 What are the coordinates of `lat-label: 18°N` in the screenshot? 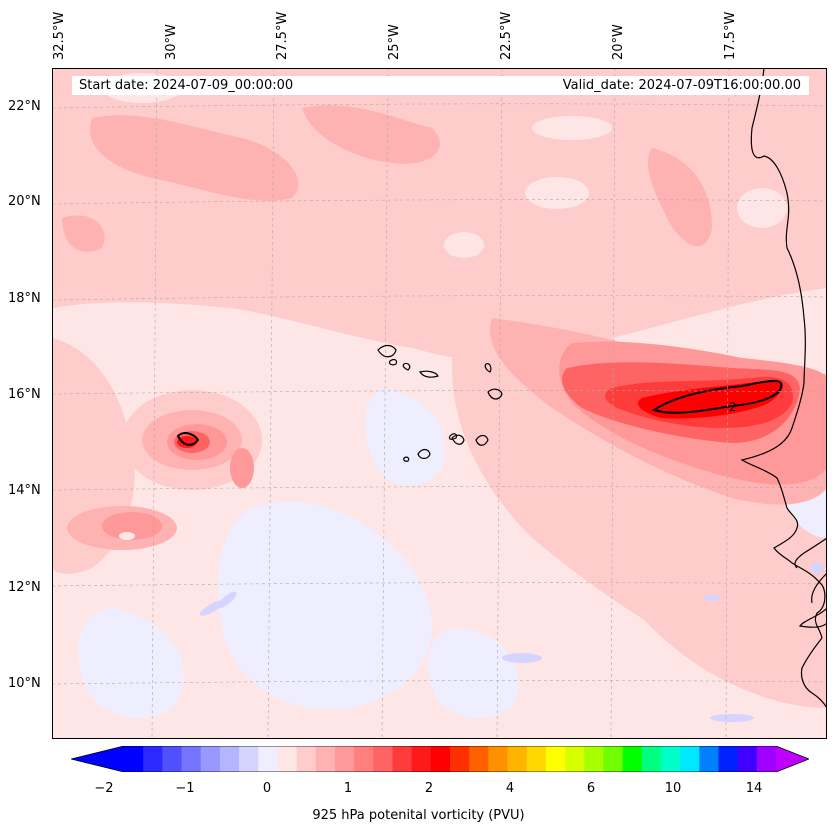 It's located at (24, 298).